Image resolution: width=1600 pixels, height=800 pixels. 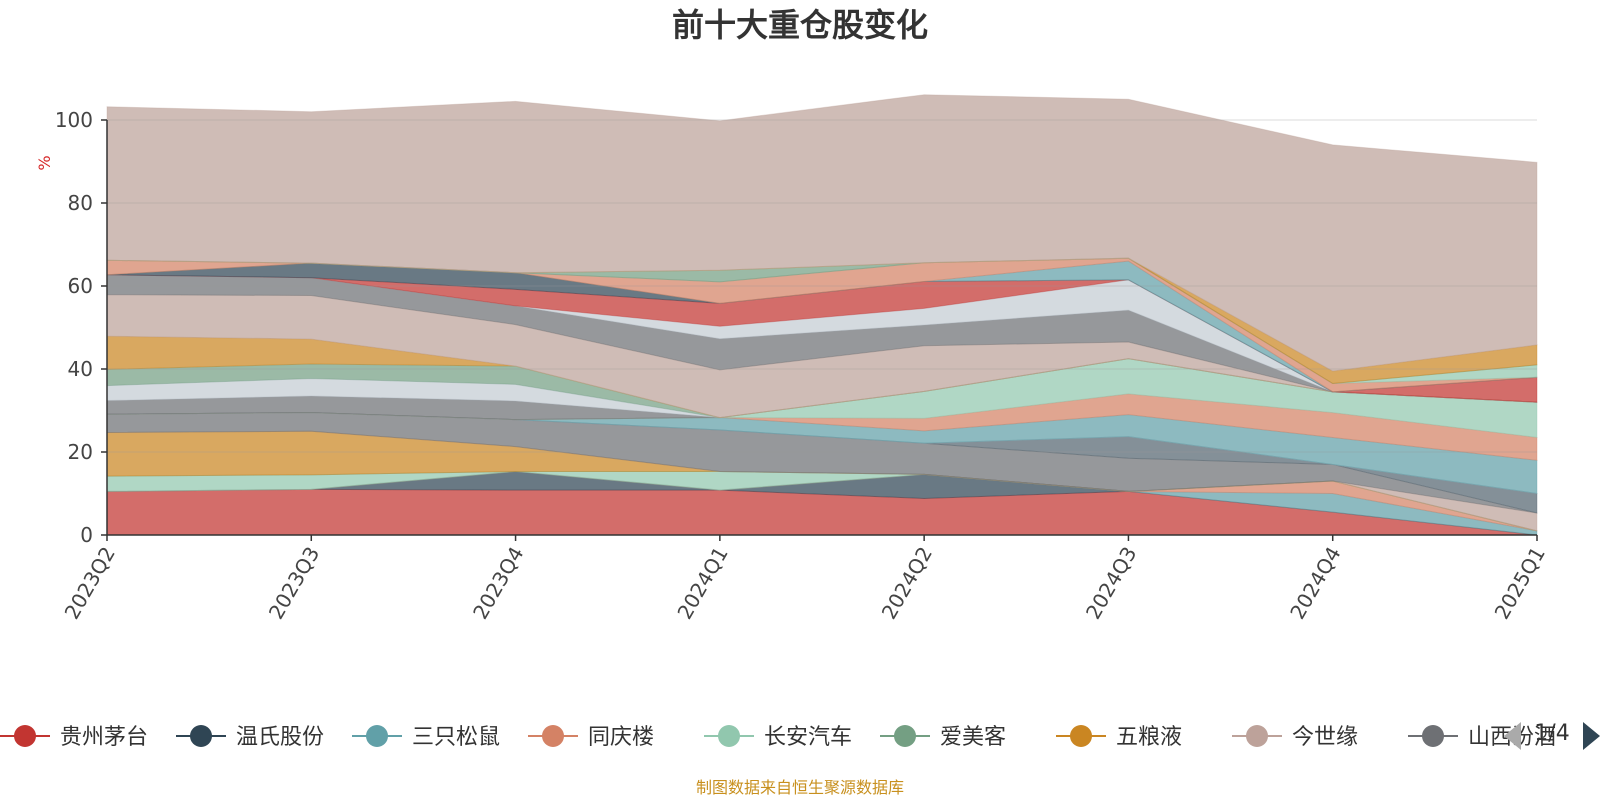 What do you see at coordinates (1149, 737) in the screenshot?
I see `legend-label: 五粮液` at bounding box center [1149, 737].